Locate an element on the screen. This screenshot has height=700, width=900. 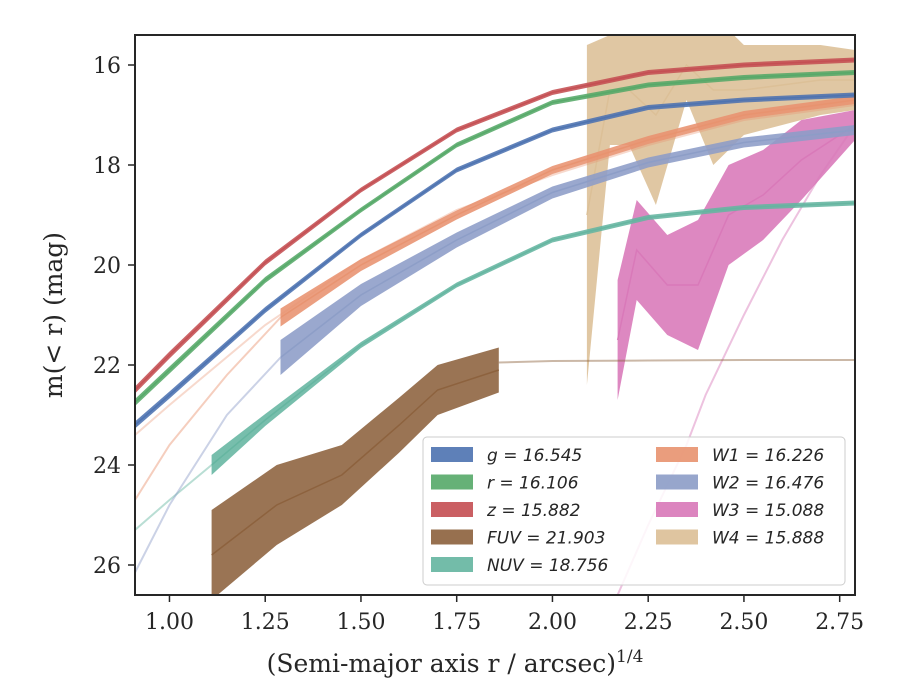
legend-label: W1 = 16.226 is located at coordinates (768, 456).